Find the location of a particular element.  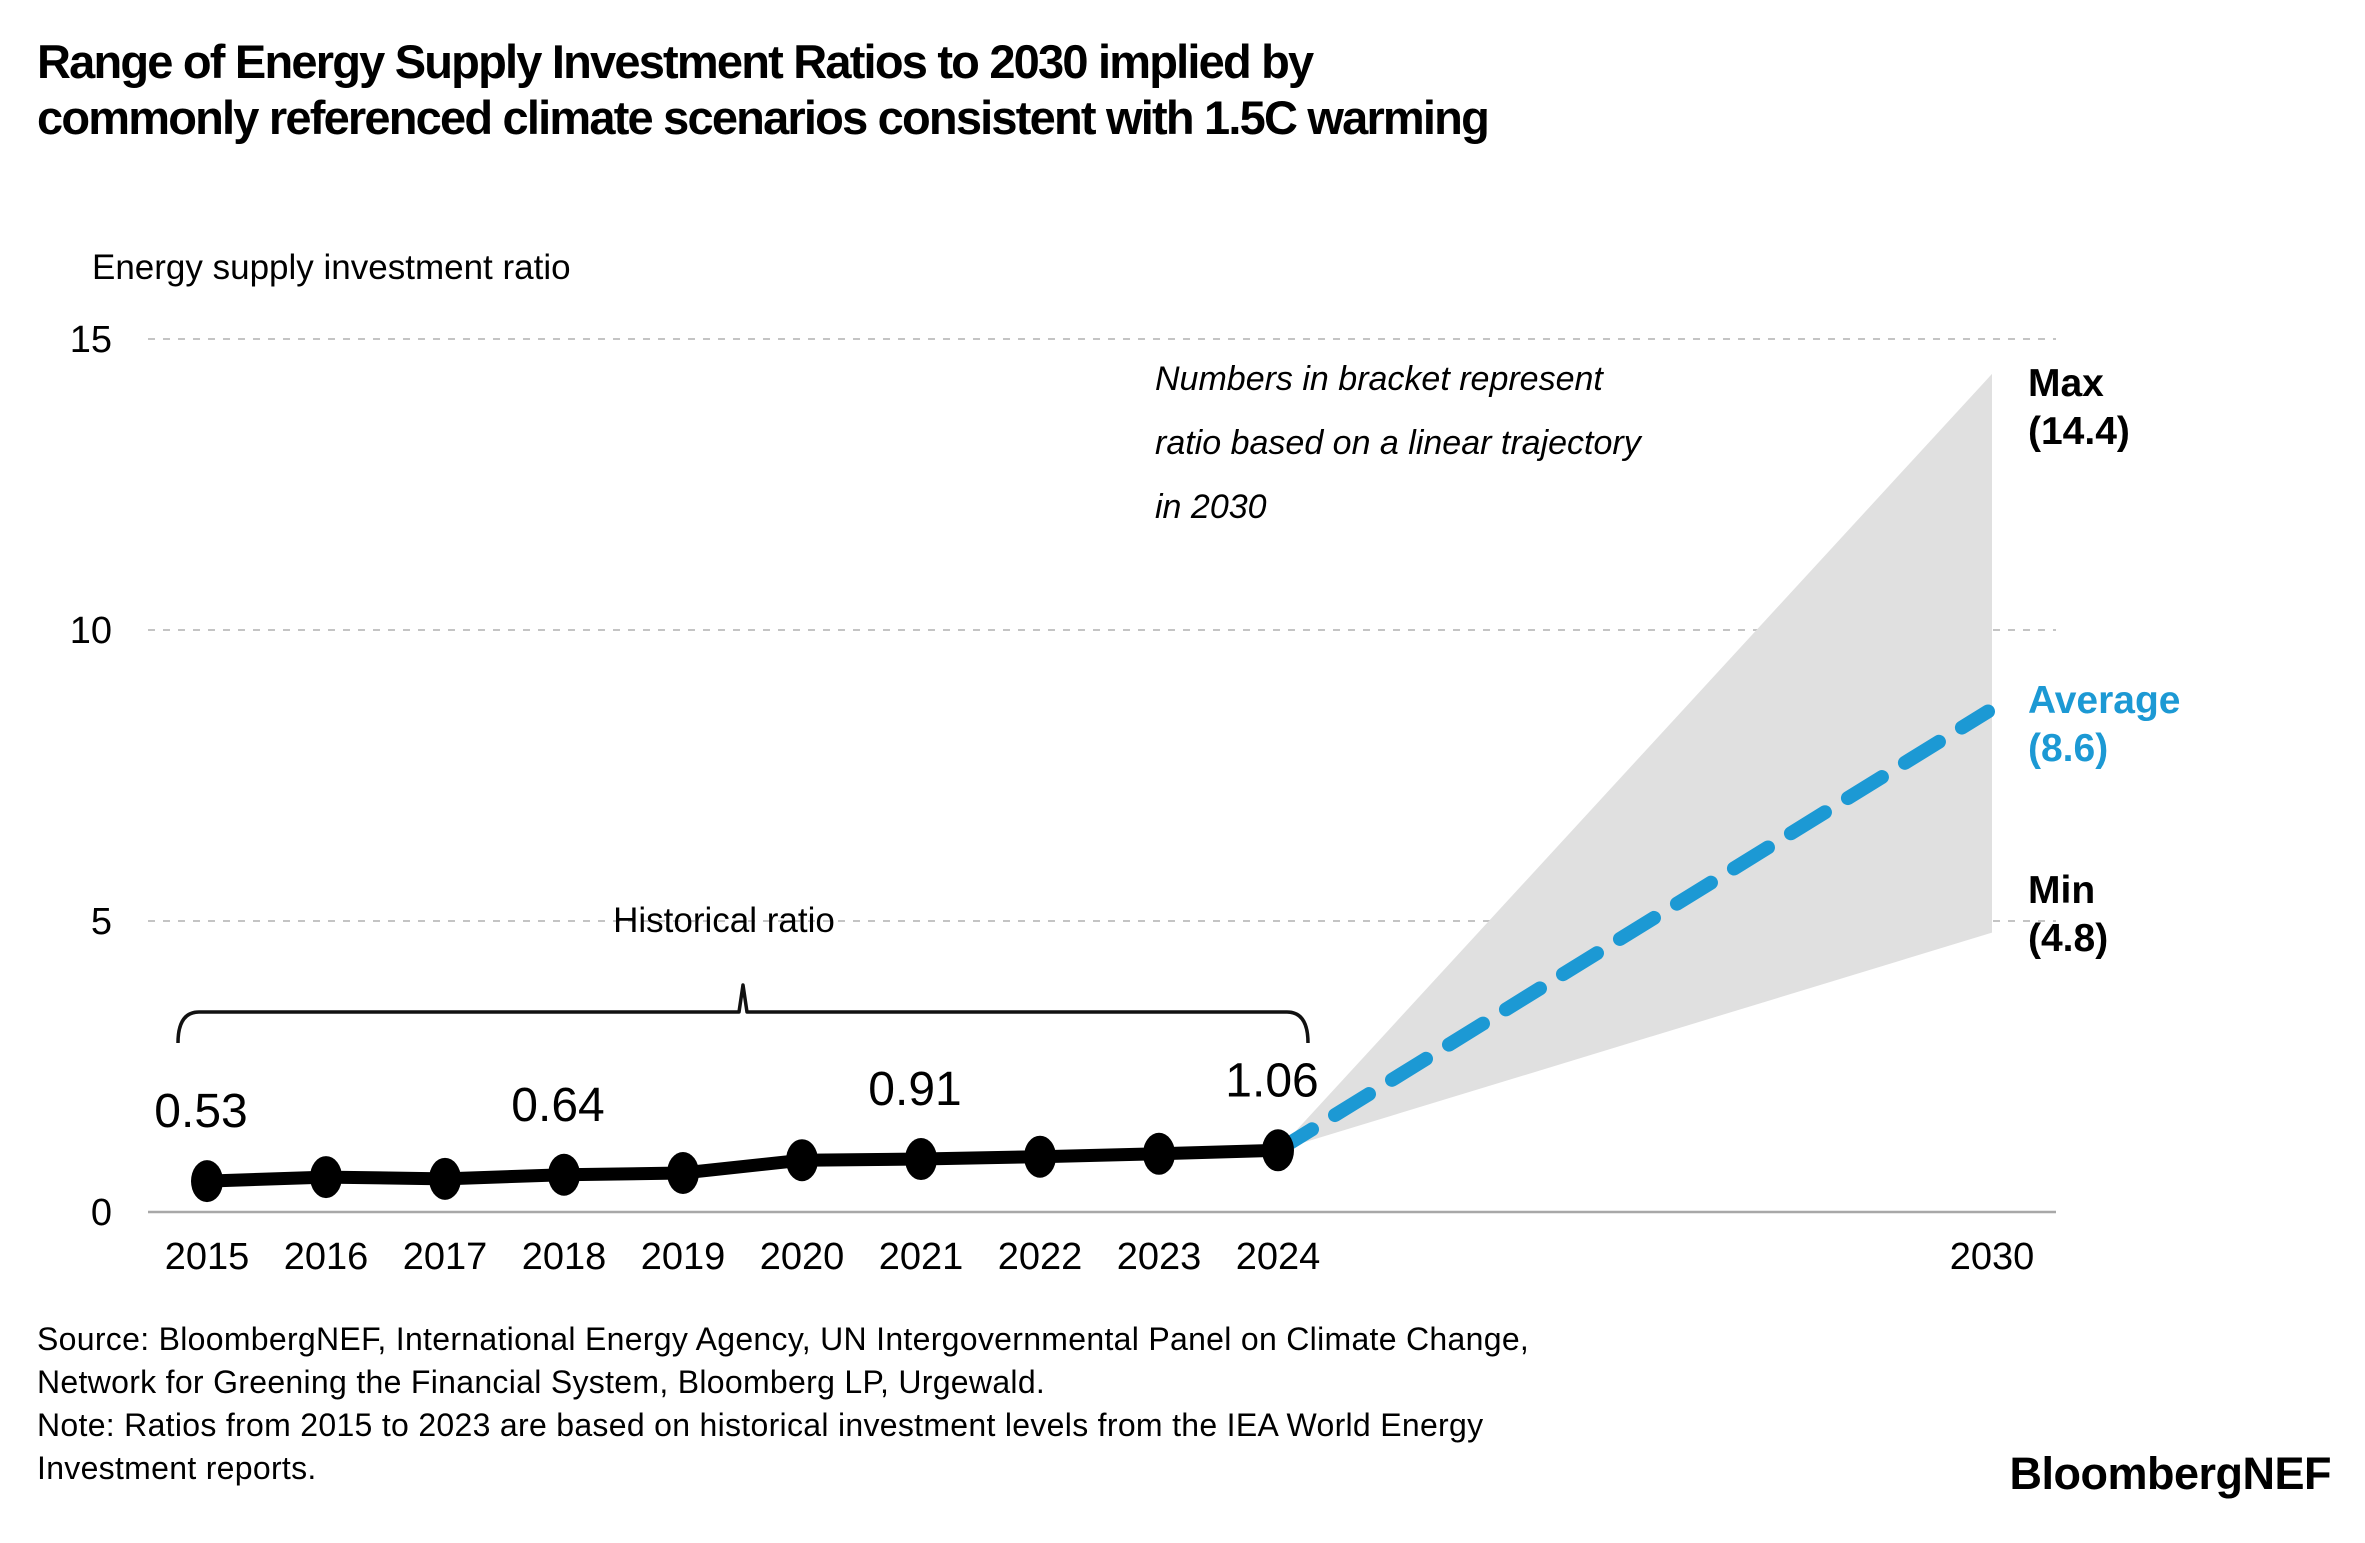

max-label-value: (14.4) is located at coordinates (2079, 431).